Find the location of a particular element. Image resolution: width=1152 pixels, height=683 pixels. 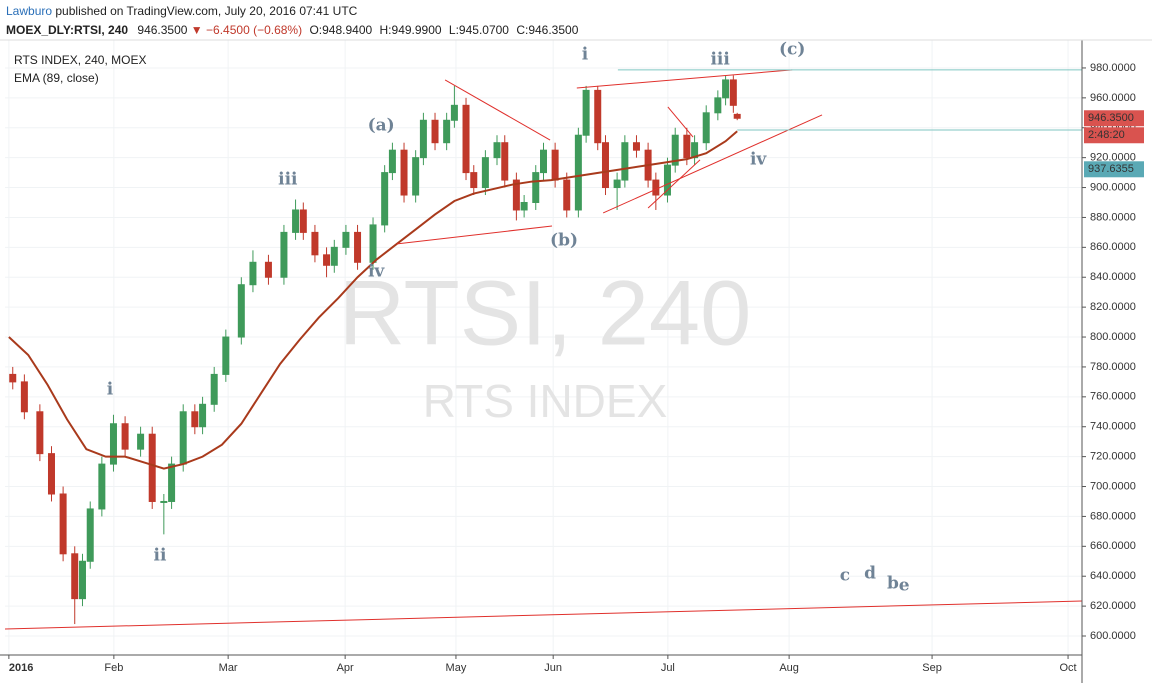

y-tick-label: 700.0000 is located at coordinates (1113, 486).